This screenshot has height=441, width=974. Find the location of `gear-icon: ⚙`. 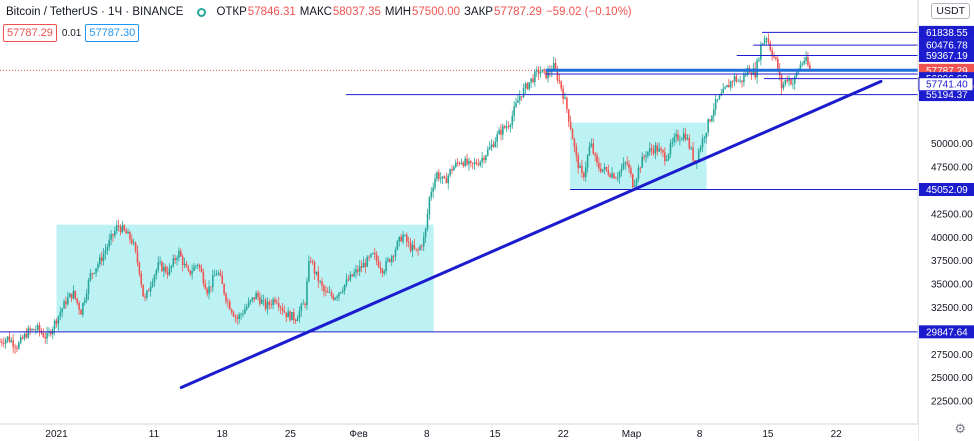

gear-icon: ⚙ is located at coordinates (960, 428).